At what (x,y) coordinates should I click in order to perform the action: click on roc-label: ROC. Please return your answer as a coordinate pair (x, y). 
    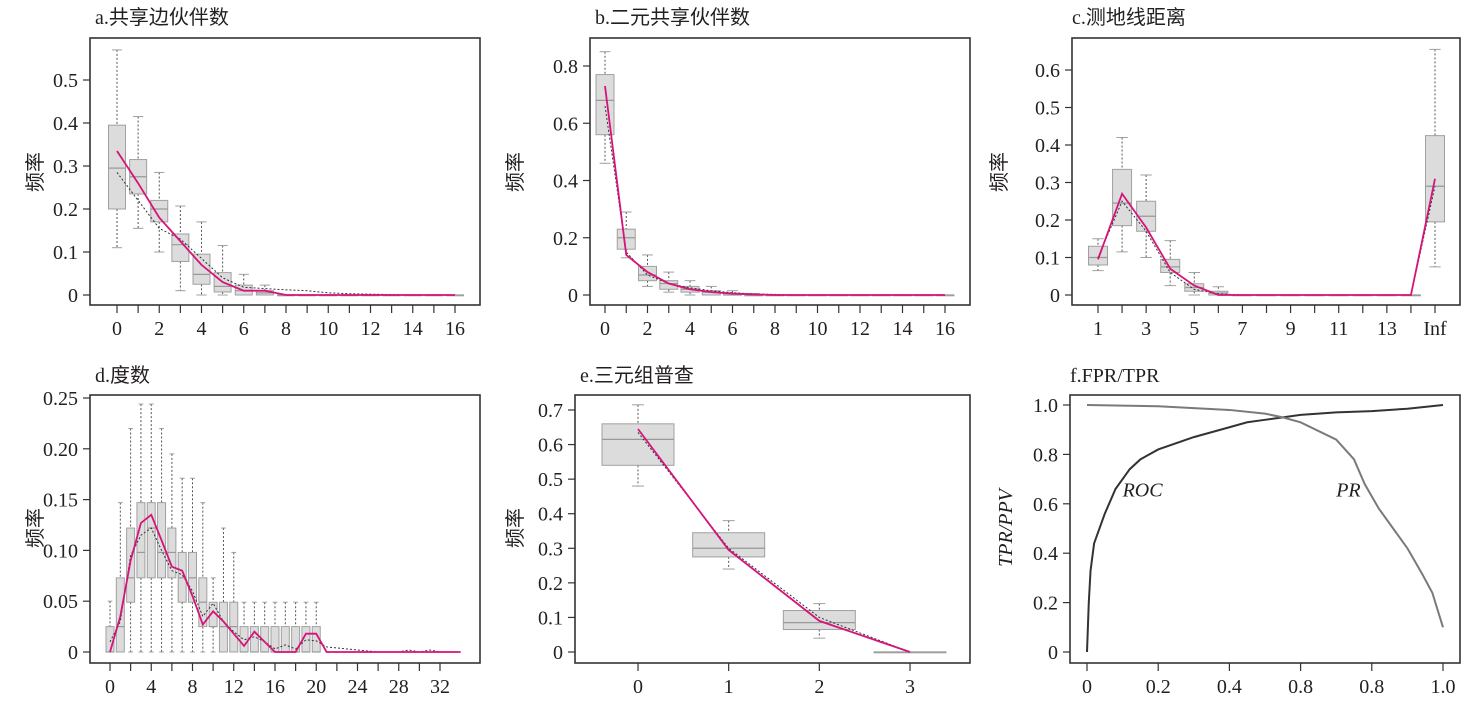
    Looking at the image, I should click on (1143, 490).